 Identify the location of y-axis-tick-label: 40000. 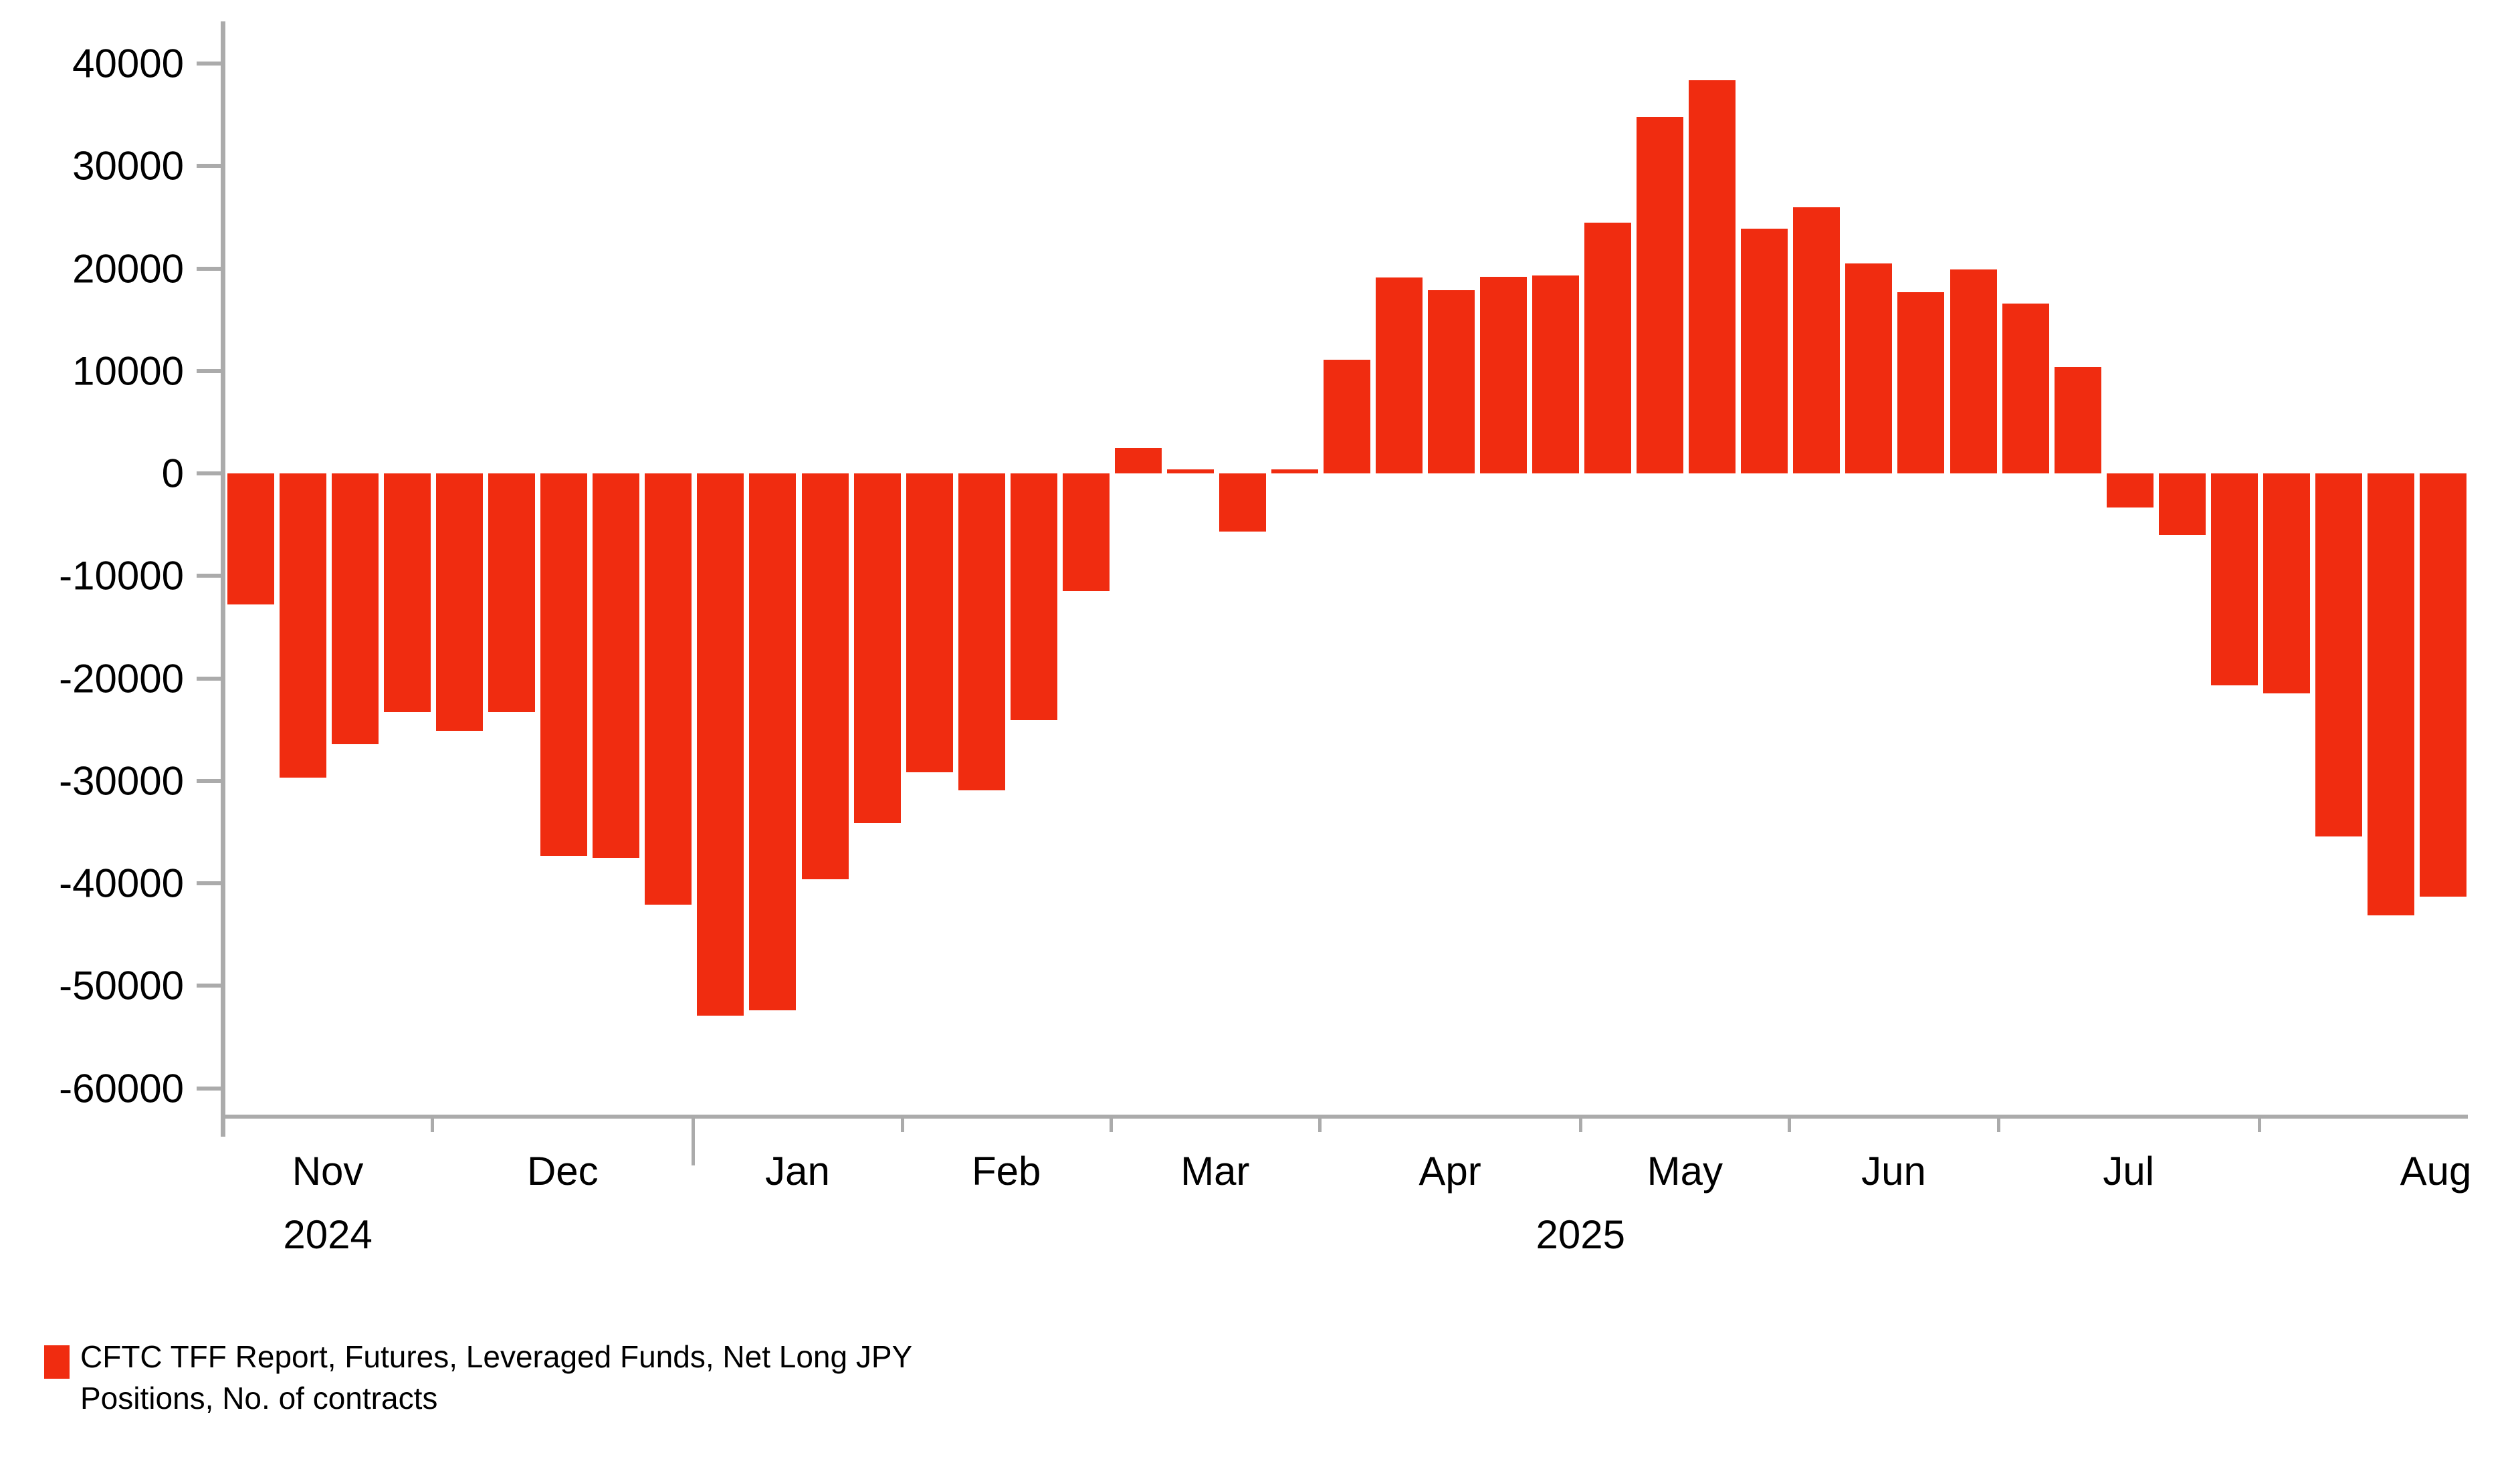
(128, 63).